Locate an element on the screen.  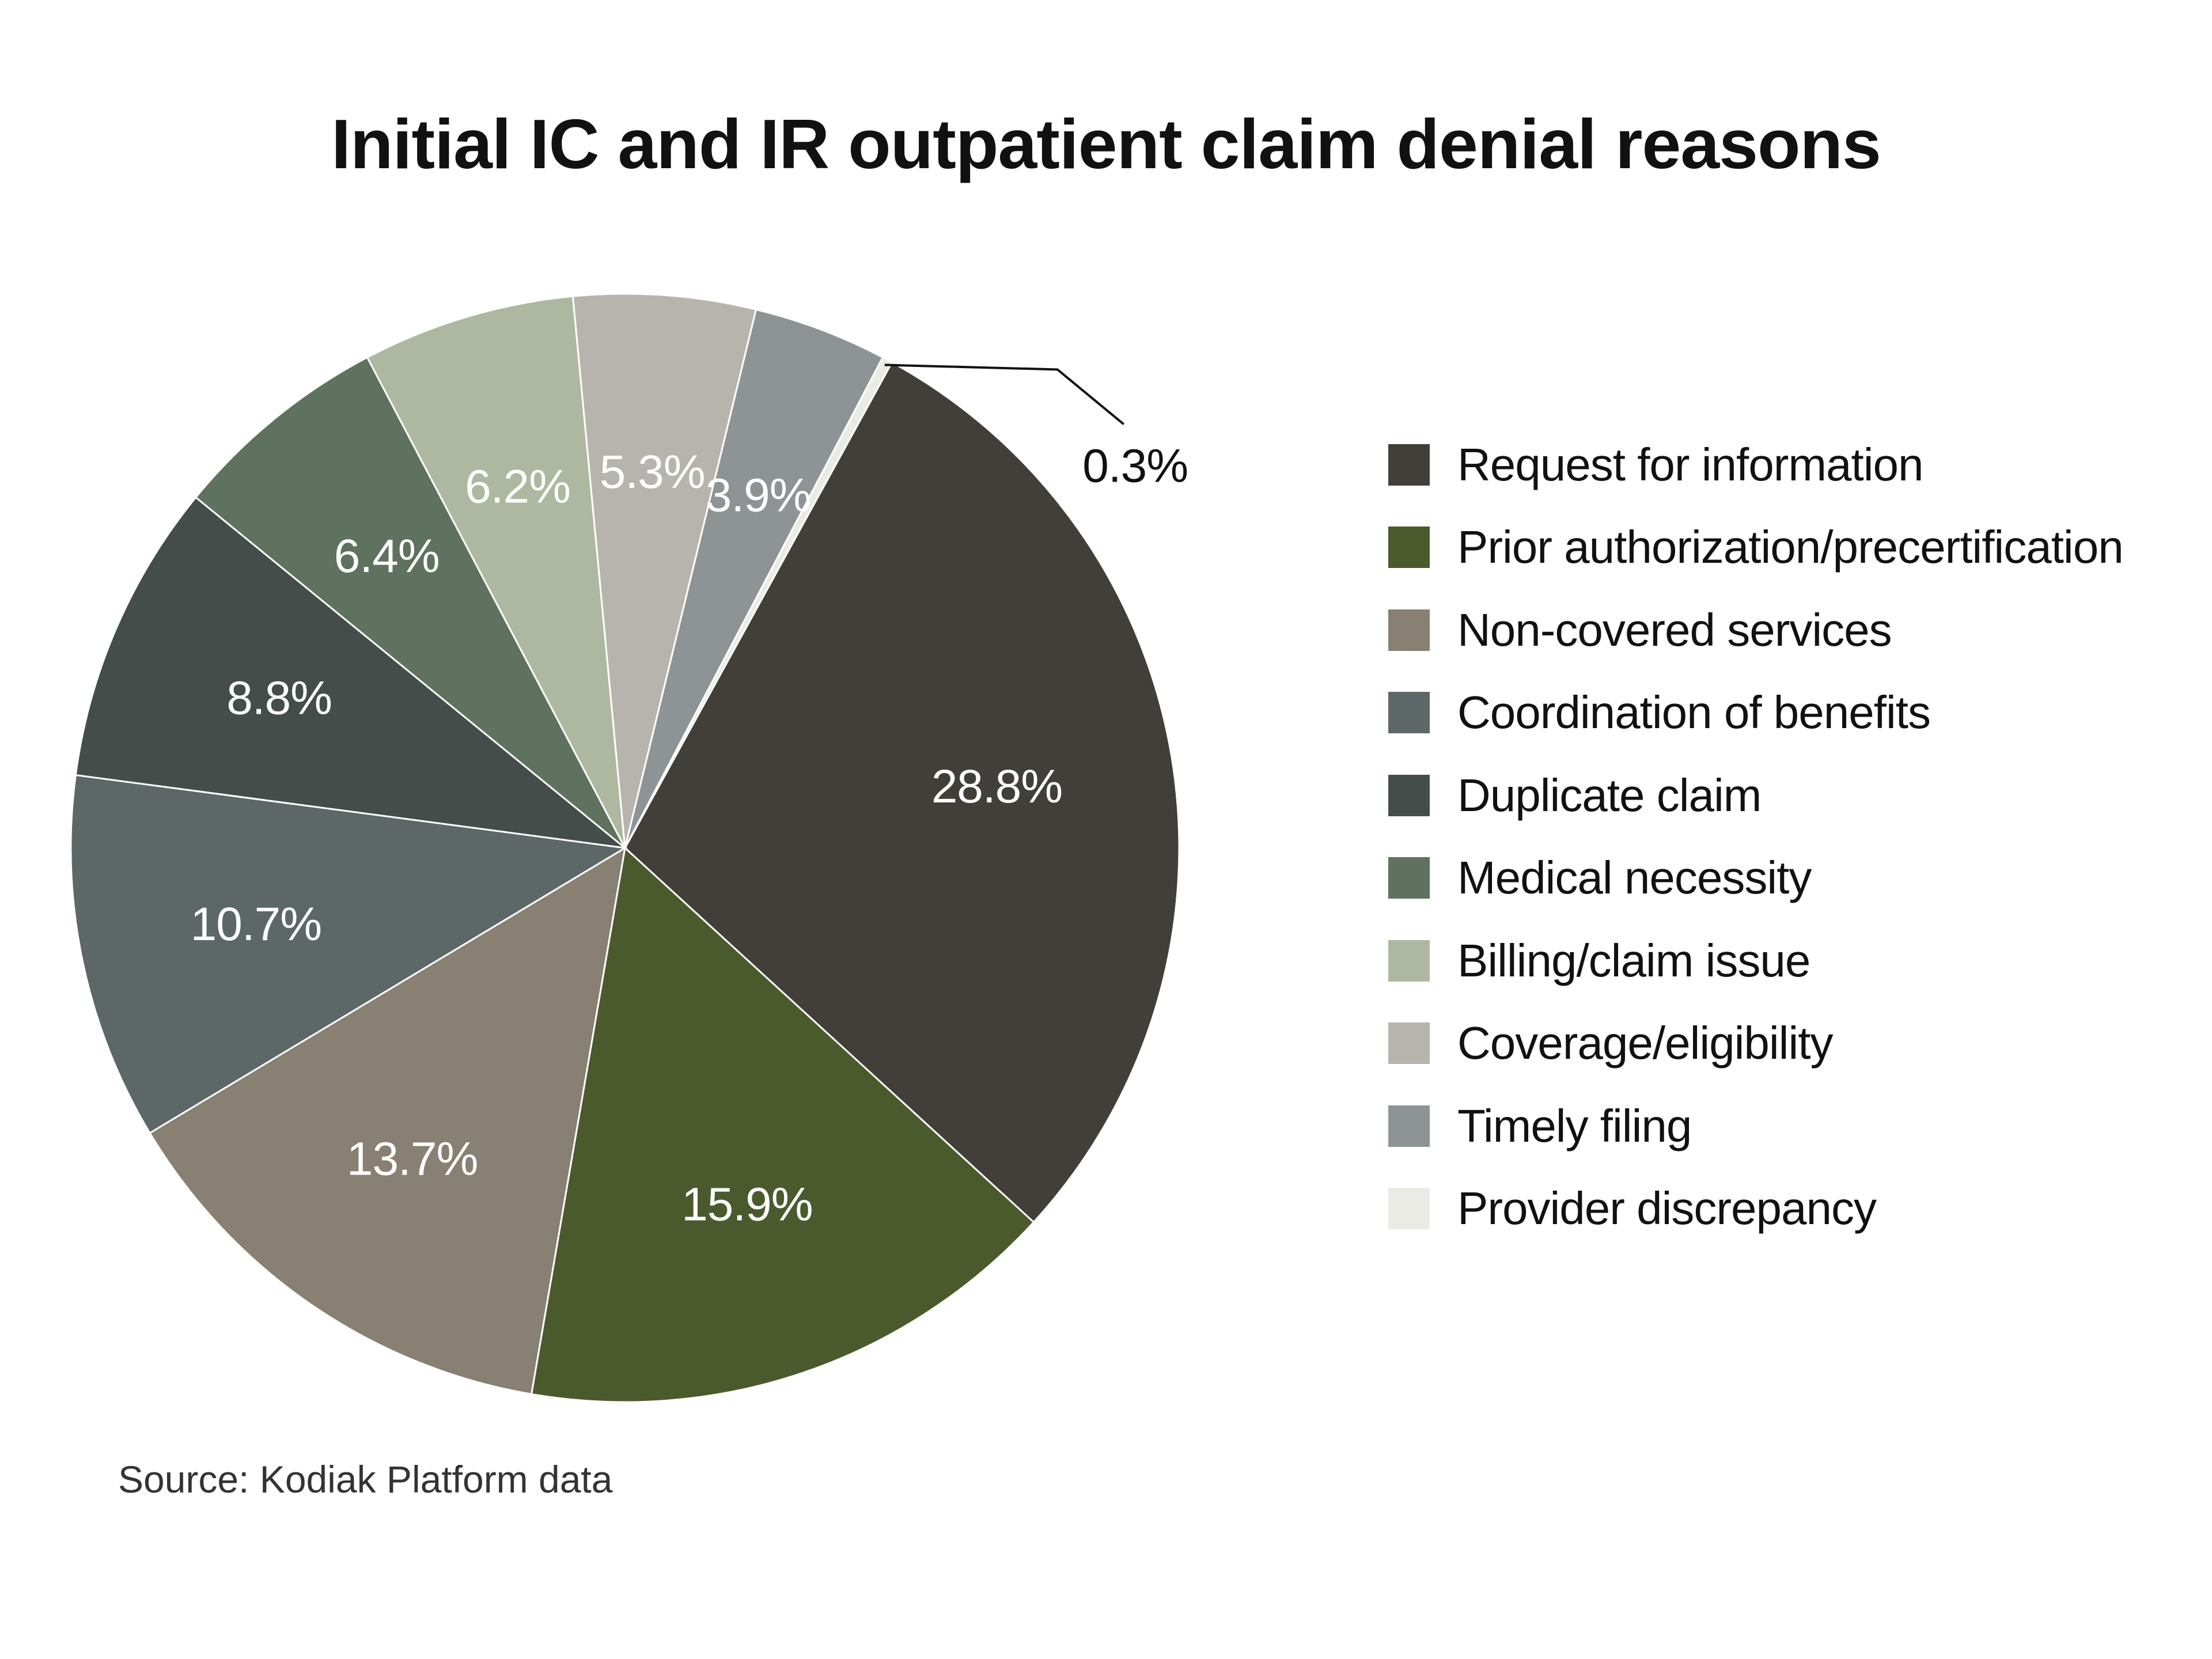
slice-label-billing-claim-issue: 6.2% is located at coordinates (517, 486).